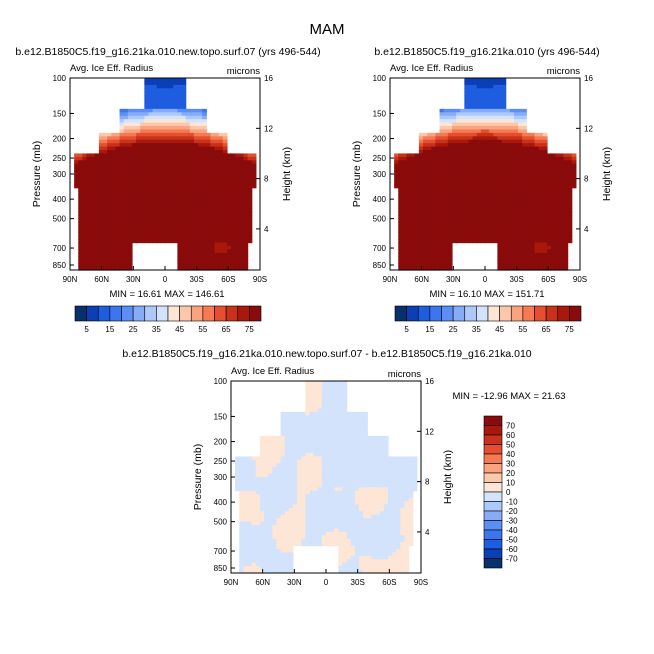 The height and width of the screenshot is (654, 654). What do you see at coordinates (208, 313) in the screenshot?
I see `colorbar-box` at bounding box center [208, 313].